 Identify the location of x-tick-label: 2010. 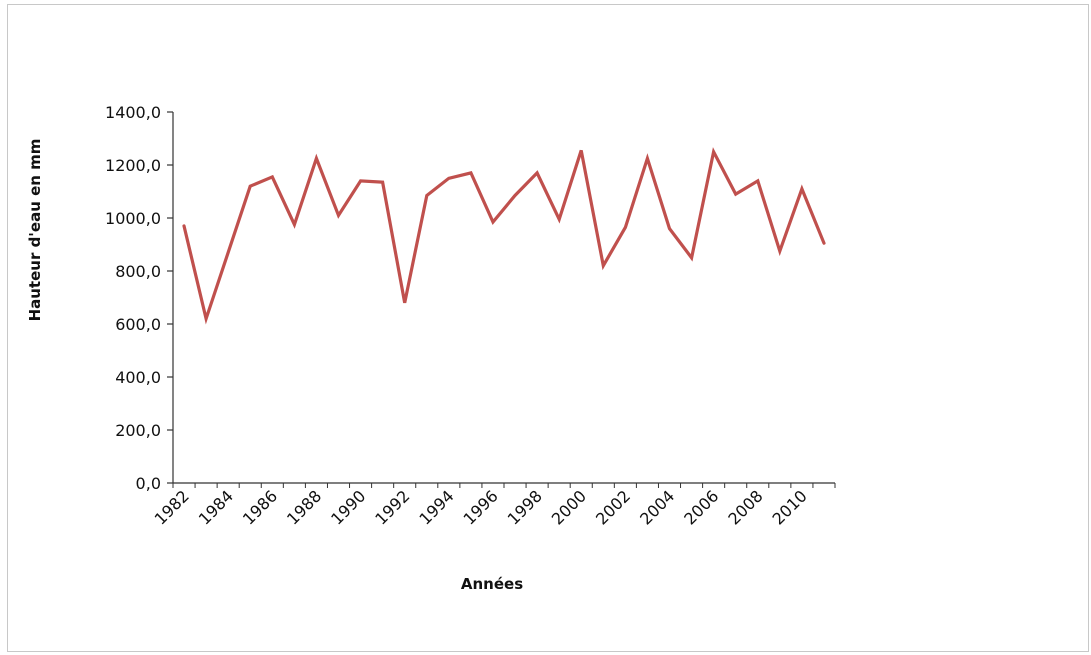
(790, 507).